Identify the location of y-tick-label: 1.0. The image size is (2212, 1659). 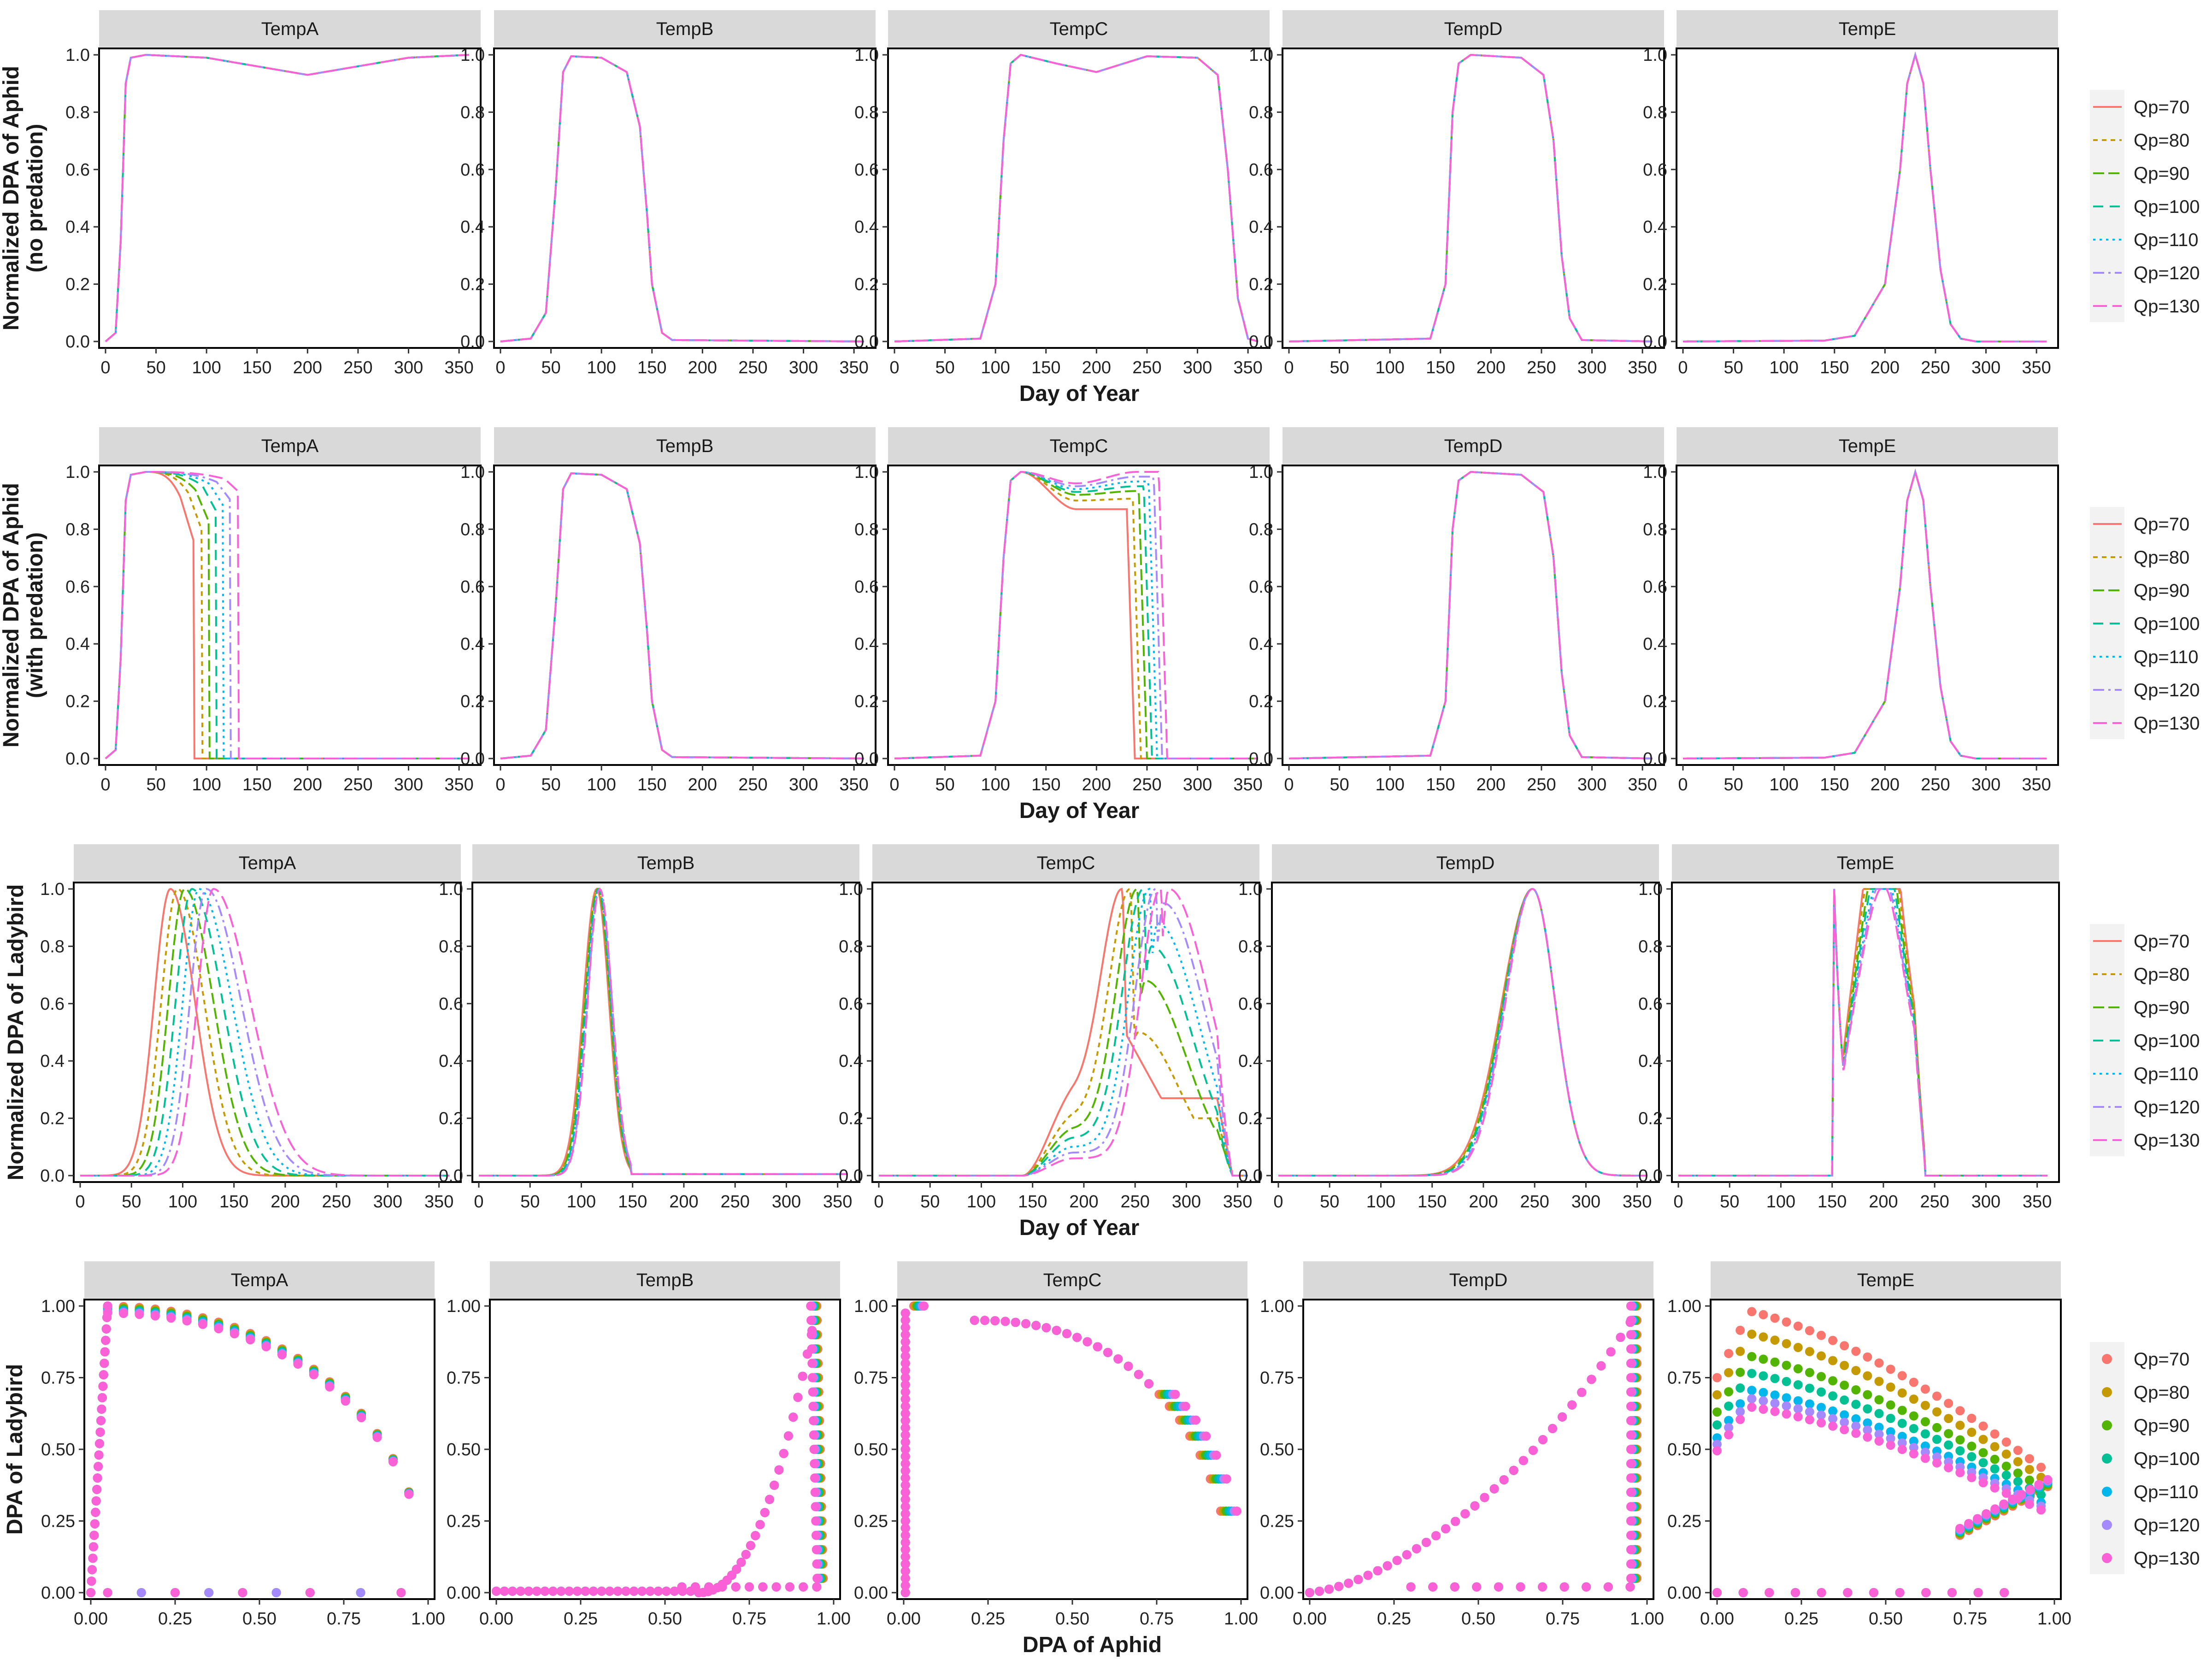
(1650, 889).